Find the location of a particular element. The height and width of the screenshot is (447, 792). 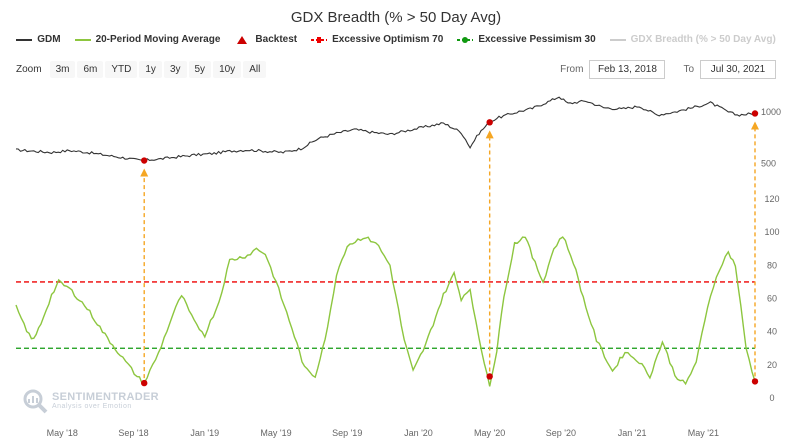

lower-y-tick-label: 40 is located at coordinates (772, 332).